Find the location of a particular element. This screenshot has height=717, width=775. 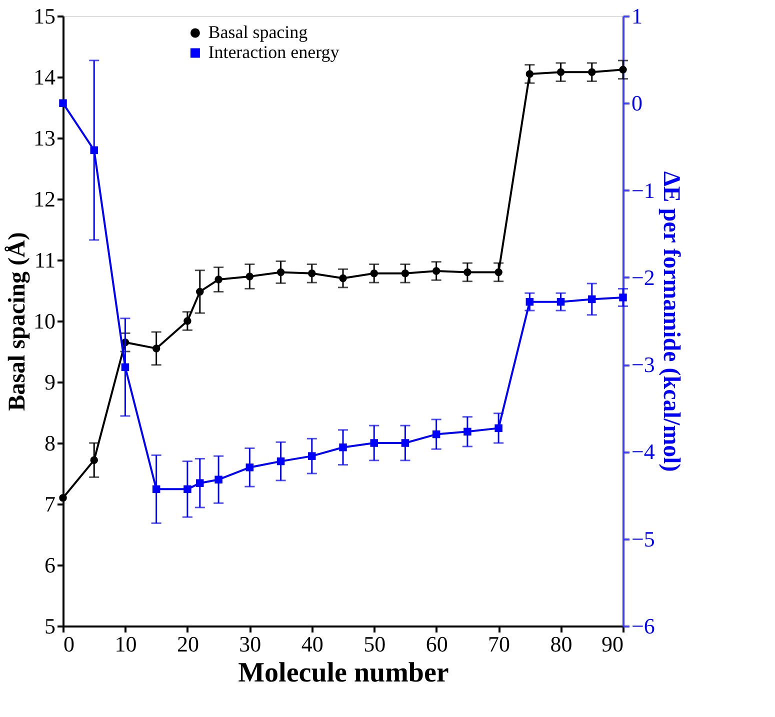

legend-label: Interaction energy is located at coordinates (274, 52).